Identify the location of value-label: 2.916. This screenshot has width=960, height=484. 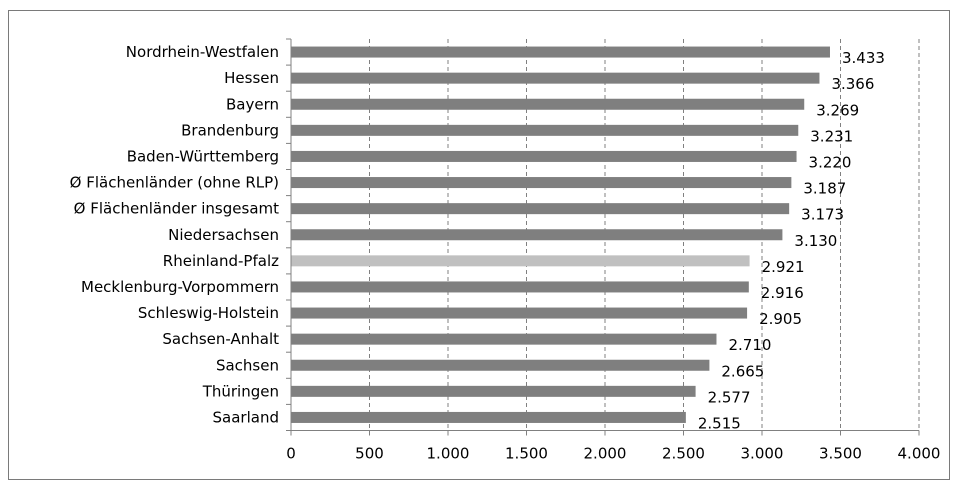
(782, 293).